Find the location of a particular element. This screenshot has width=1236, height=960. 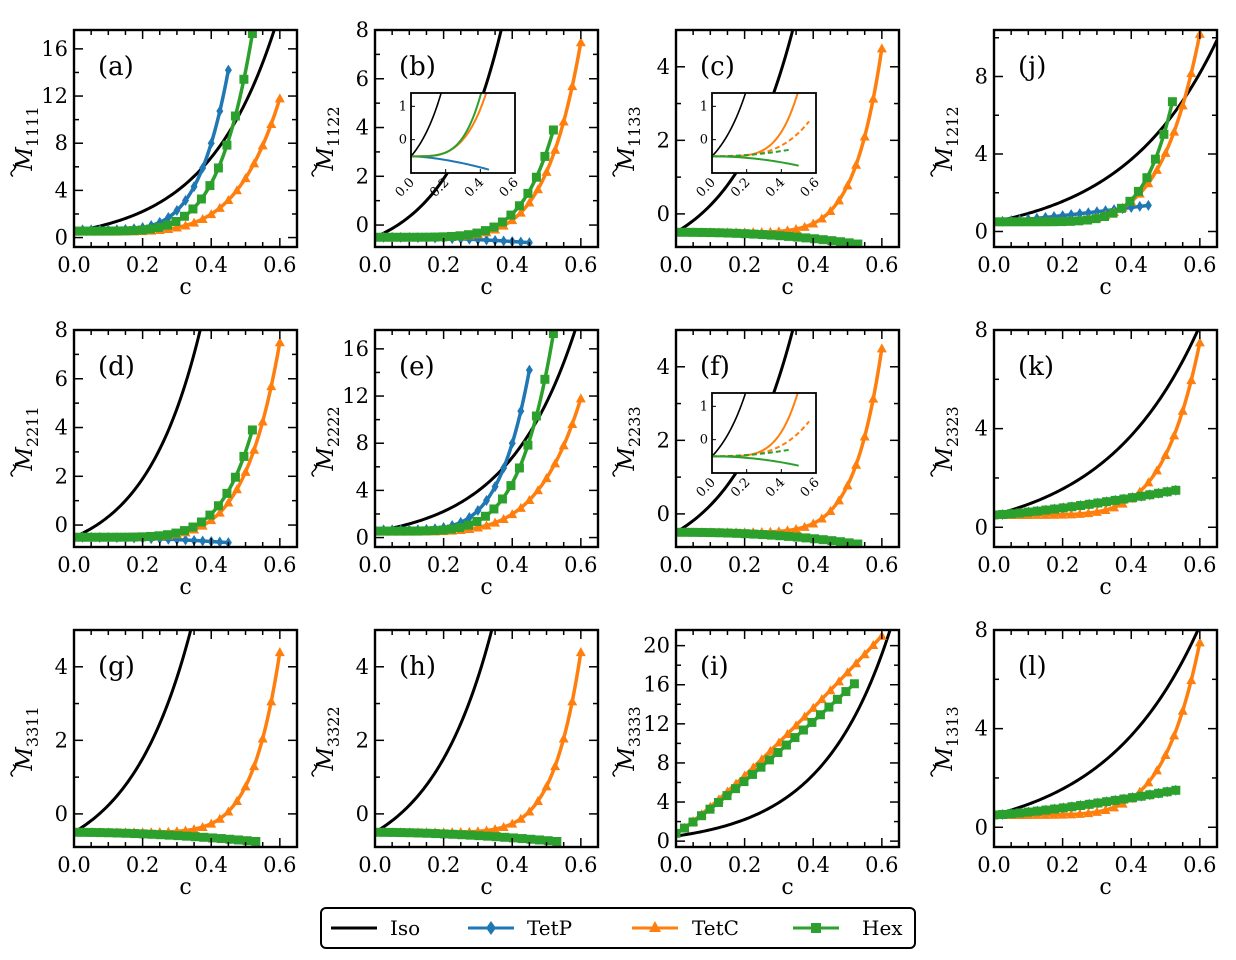

xtick-label-c-1: 0.2 is located at coordinates (744, 265).